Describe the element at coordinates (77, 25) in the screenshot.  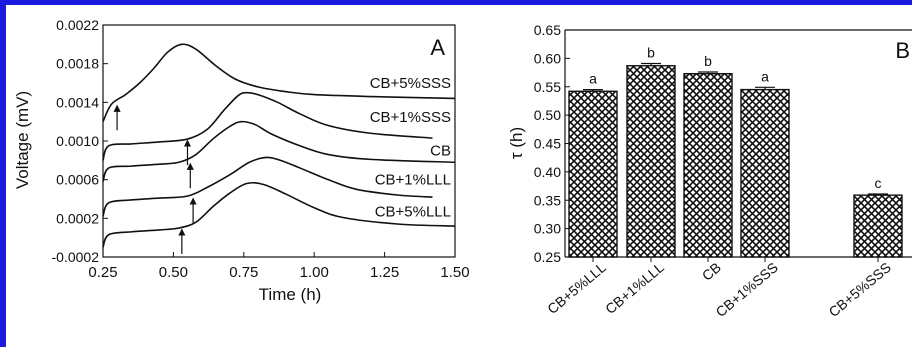
I see `y-tick-label: 0.0022` at that location.